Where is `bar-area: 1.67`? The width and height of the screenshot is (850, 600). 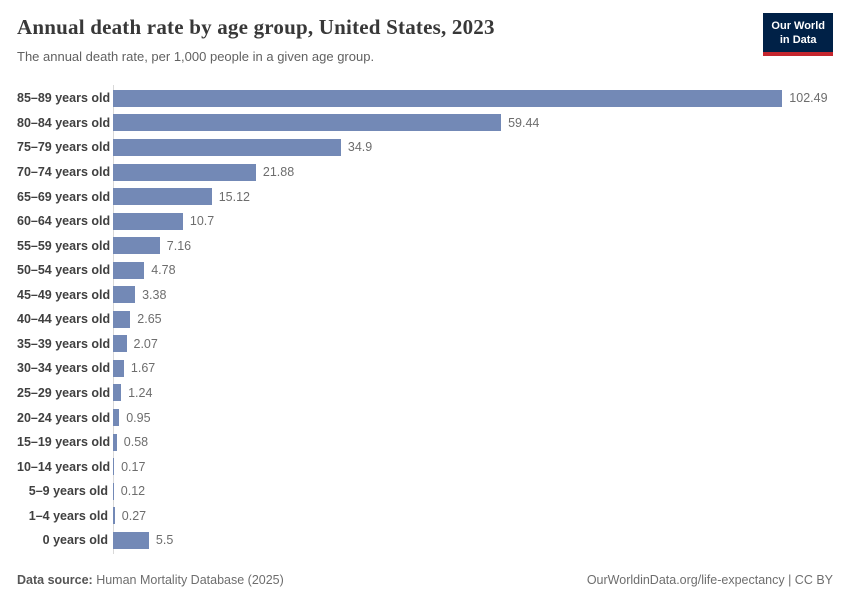
bar-area: 1.67 is located at coordinates (473, 368).